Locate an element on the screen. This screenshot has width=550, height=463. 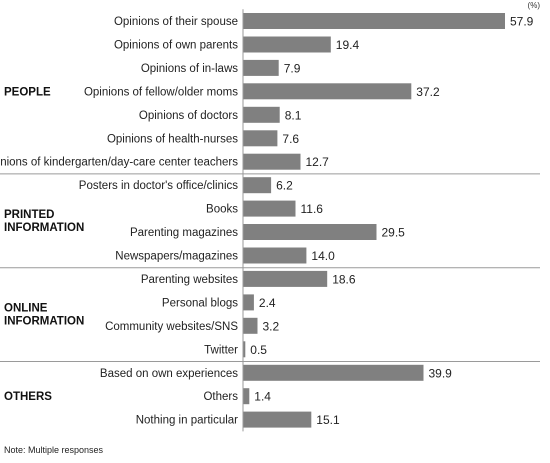
value-label: 14.0 is located at coordinates (323, 256).